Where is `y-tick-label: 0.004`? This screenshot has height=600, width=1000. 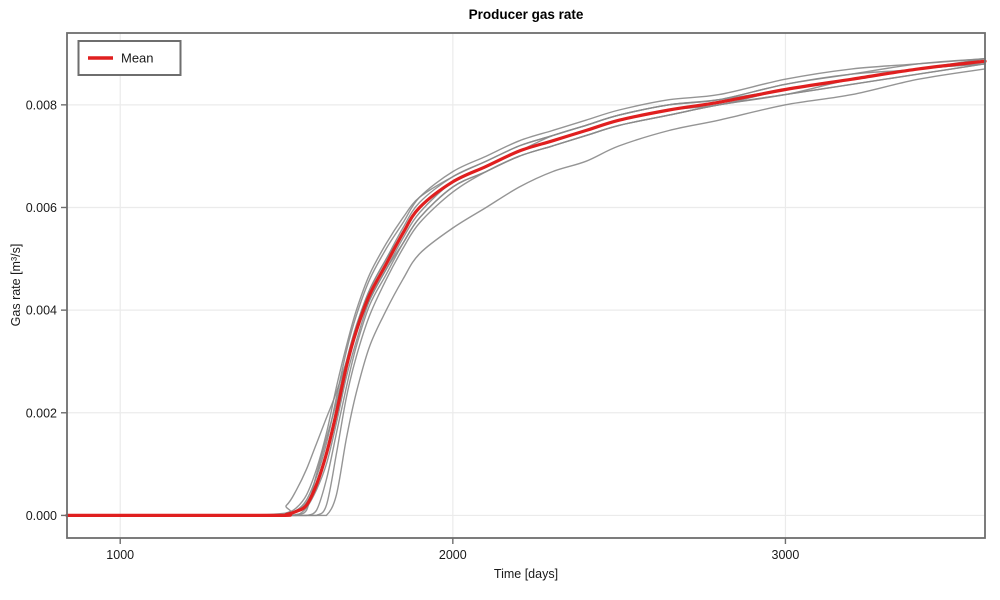
y-tick-label: 0.004 is located at coordinates (41, 311).